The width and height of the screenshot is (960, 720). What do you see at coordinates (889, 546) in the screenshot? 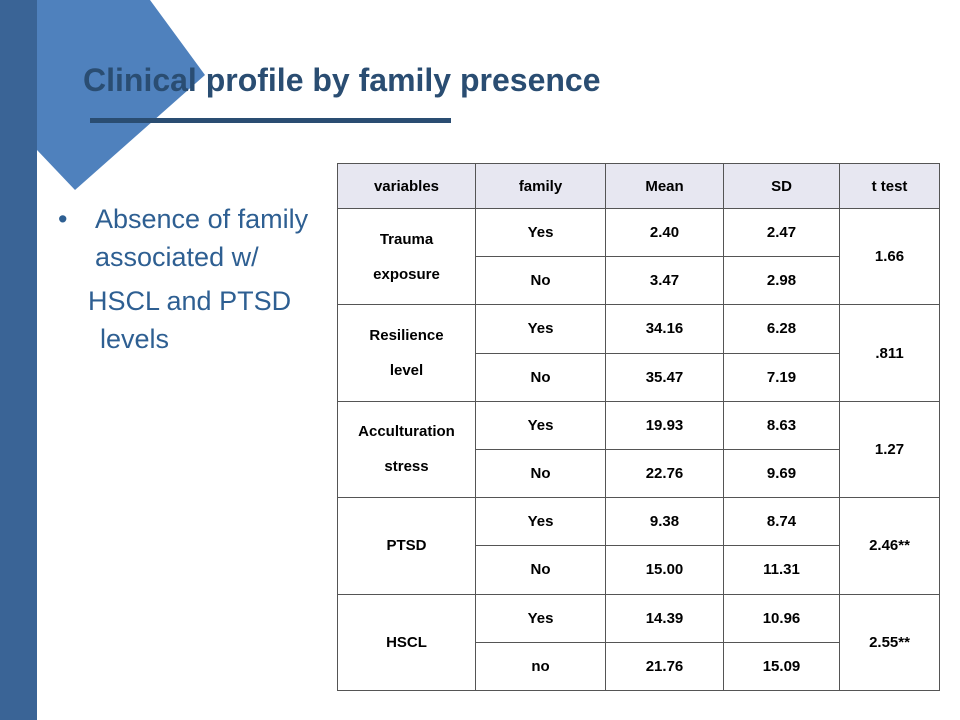
I see `t-test-cell: 2.46**` at bounding box center [889, 546].